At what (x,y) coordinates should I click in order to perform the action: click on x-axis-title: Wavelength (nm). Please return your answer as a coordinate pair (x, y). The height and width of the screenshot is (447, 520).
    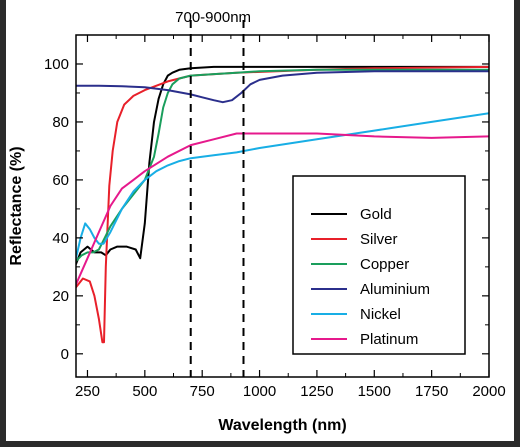
    Looking at the image, I should click on (282, 425).